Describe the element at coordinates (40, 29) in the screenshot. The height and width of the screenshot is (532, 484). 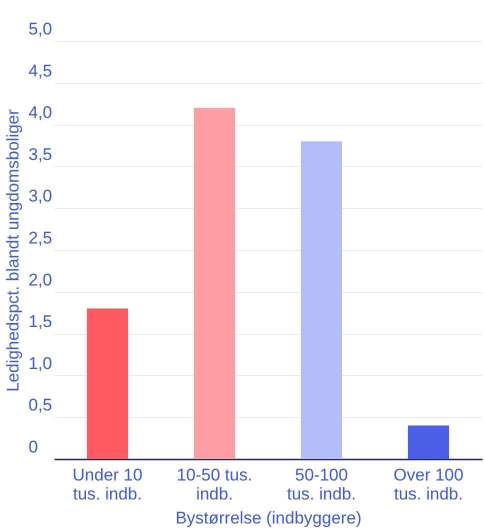
I see `y-tick-label: 5,0` at that location.